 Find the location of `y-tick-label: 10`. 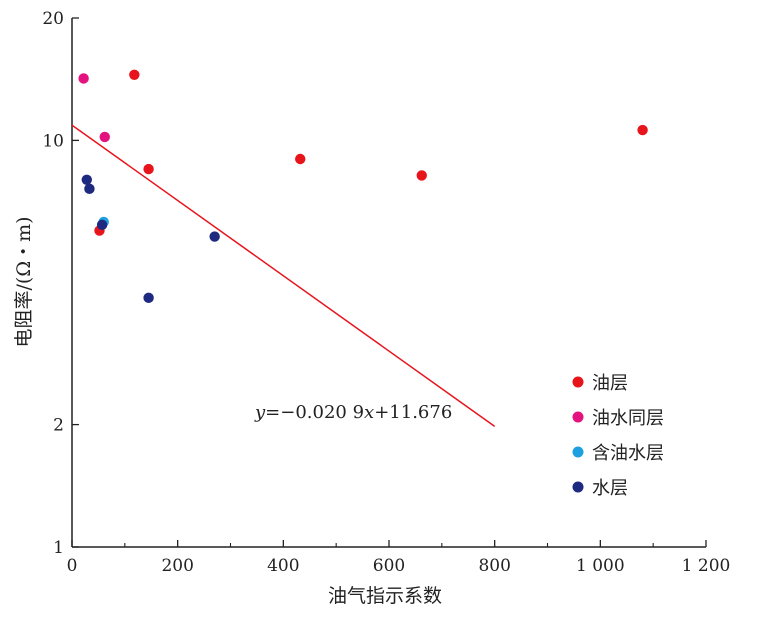

y-tick-label: 10 is located at coordinates (53, 141).